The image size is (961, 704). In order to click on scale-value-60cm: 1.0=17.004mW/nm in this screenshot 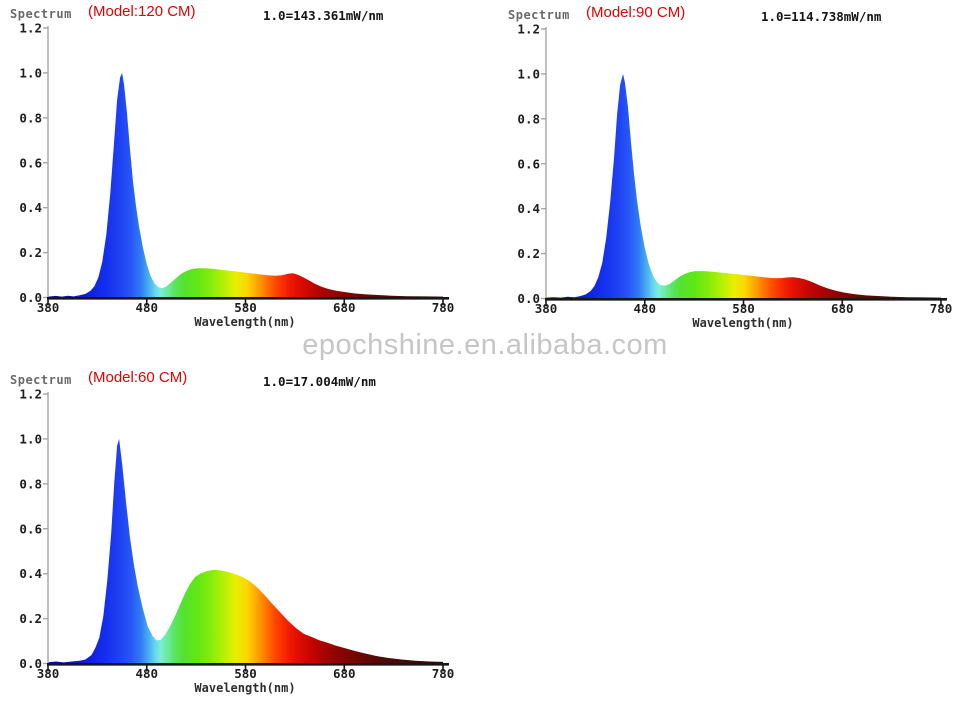, I will do `click(319, 381)`.